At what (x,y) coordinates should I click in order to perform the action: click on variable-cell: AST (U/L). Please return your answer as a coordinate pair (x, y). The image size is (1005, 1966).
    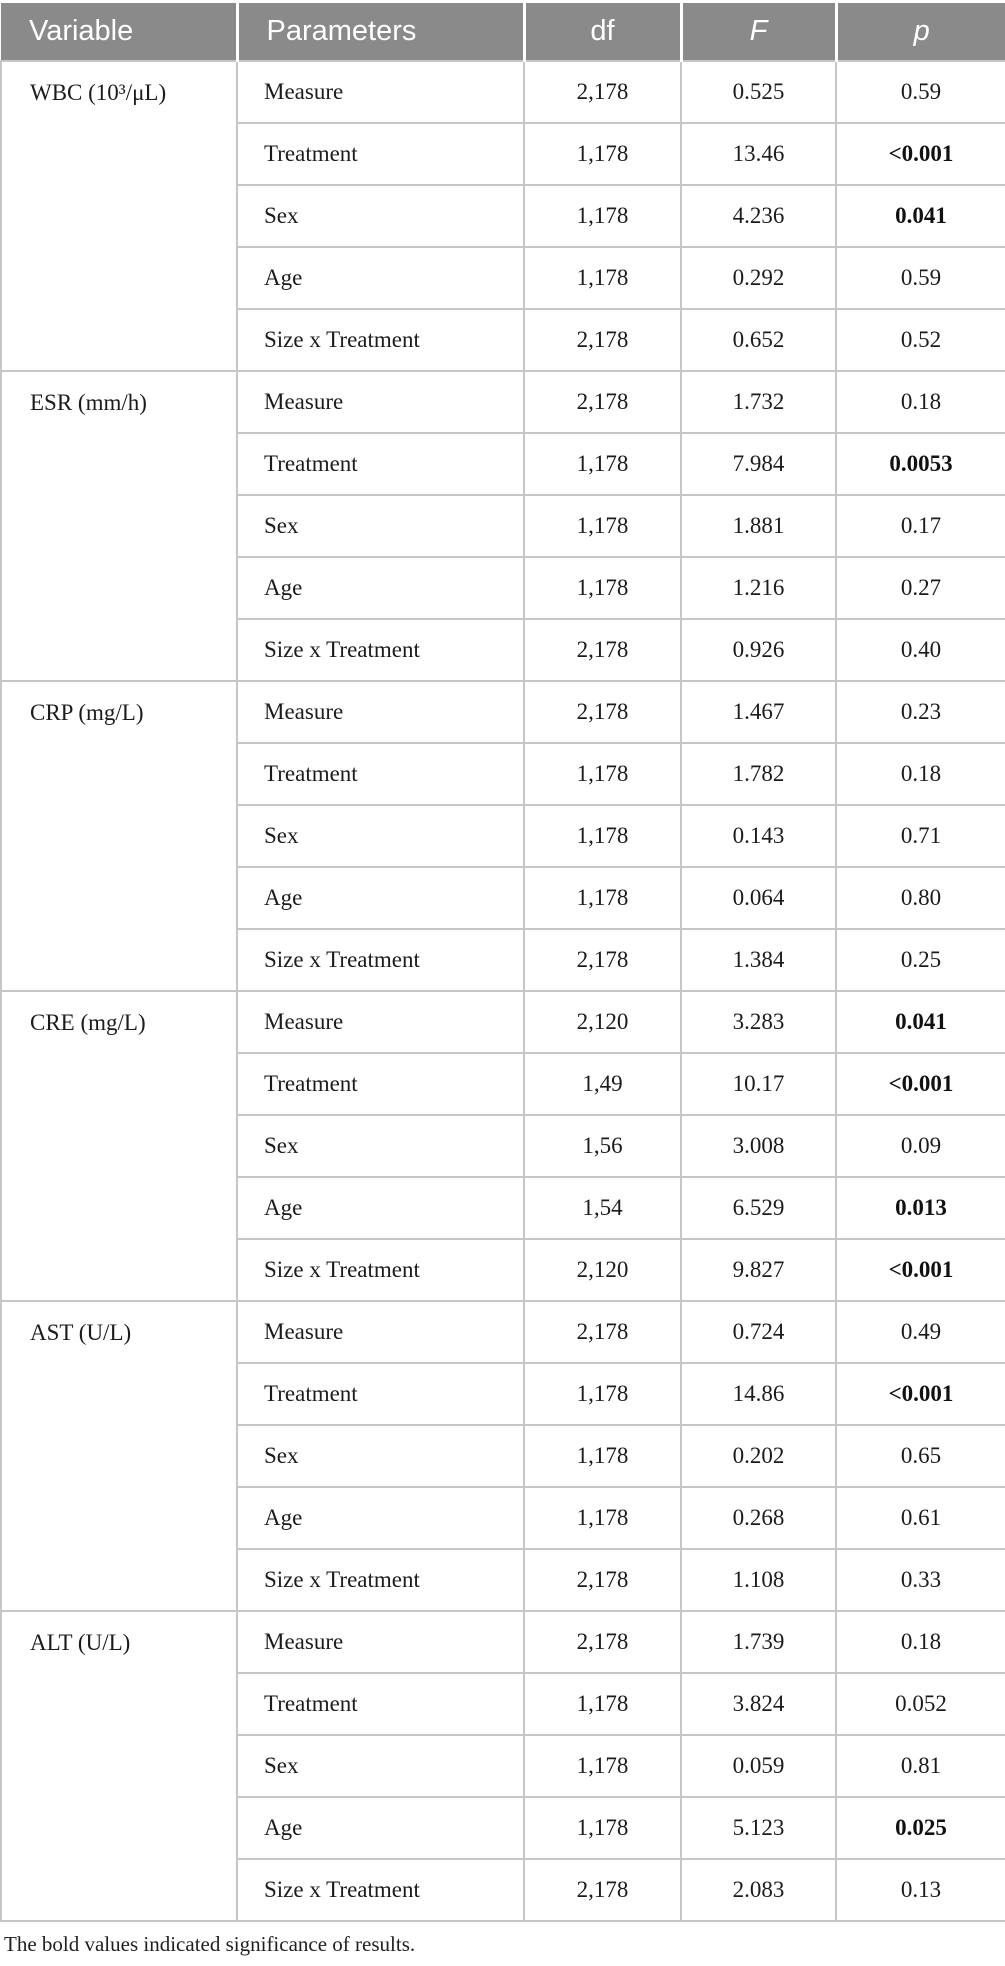
    Looking at the image, I should click on (119, 1456).